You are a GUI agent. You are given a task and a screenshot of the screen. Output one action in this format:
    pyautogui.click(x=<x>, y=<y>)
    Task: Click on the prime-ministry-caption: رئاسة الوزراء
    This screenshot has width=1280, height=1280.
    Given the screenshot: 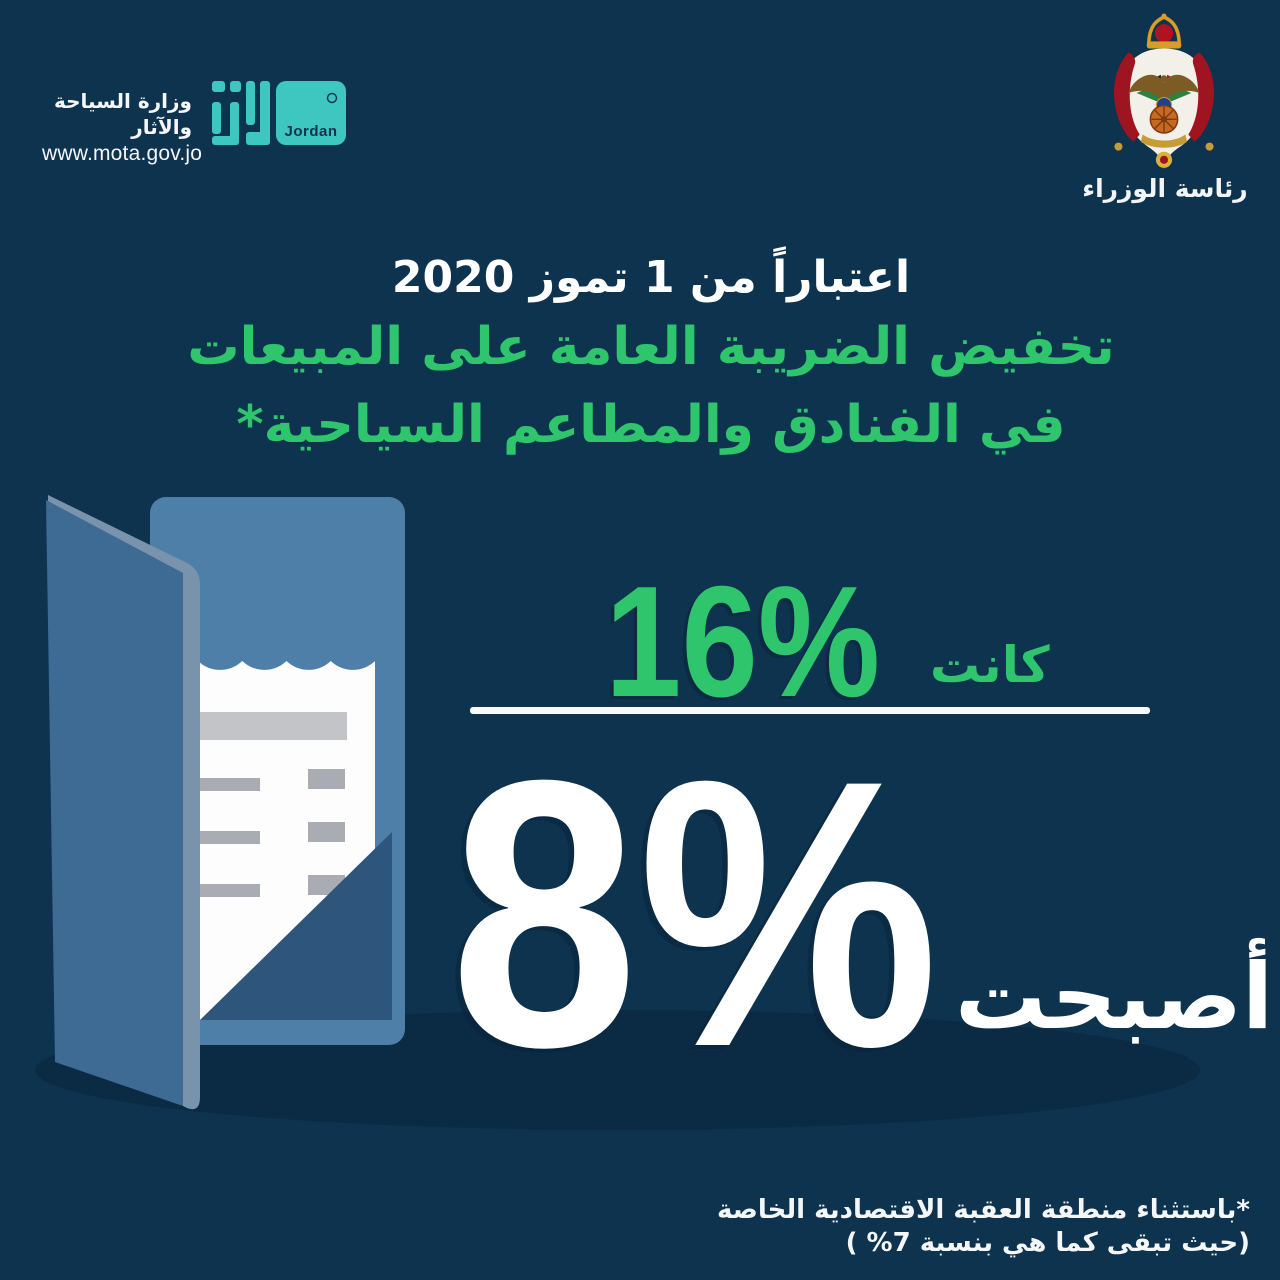 What is the action you would take?
    pyautogui.click(x=1165, y=188)
    